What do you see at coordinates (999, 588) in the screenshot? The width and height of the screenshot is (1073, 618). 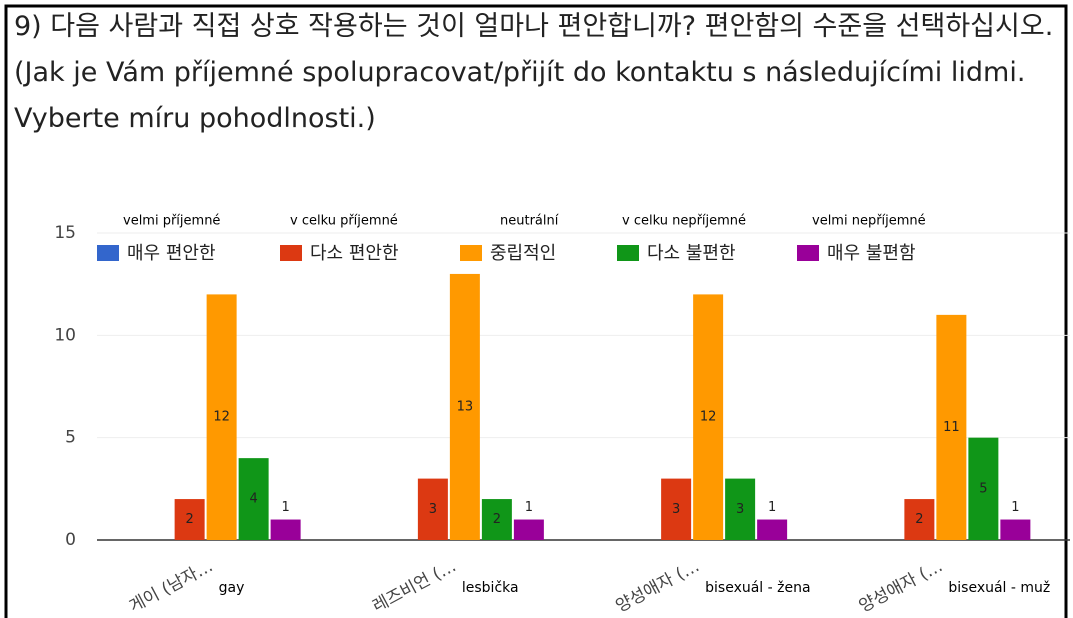 I see `category-annotation: bisexuál - muž` at bounding box center [999, 588].